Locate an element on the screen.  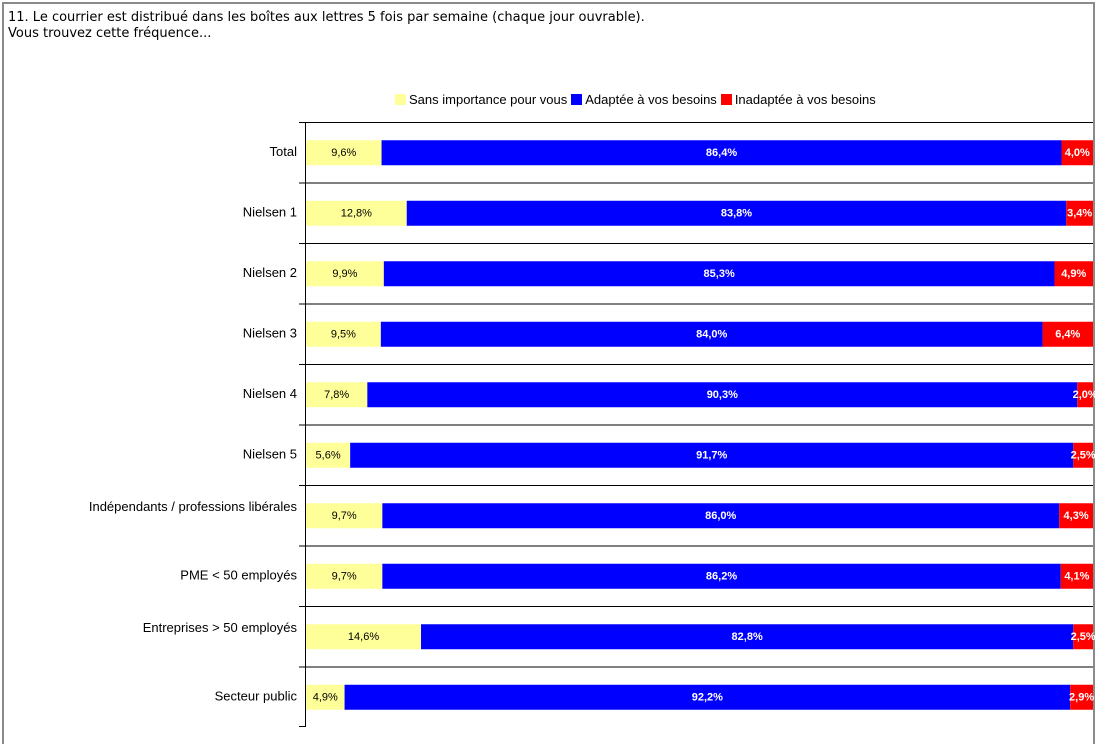
data-label-sans-importance: 9,5% is located at coordinates (343, 335).